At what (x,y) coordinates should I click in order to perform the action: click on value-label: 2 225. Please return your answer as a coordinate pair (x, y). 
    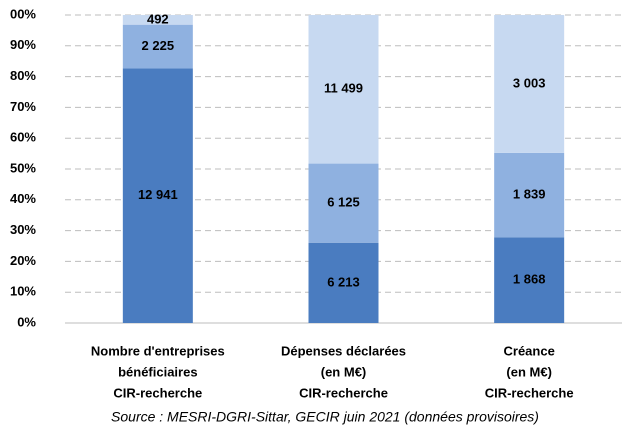
    Looking at the image, I should click on (158, 45).